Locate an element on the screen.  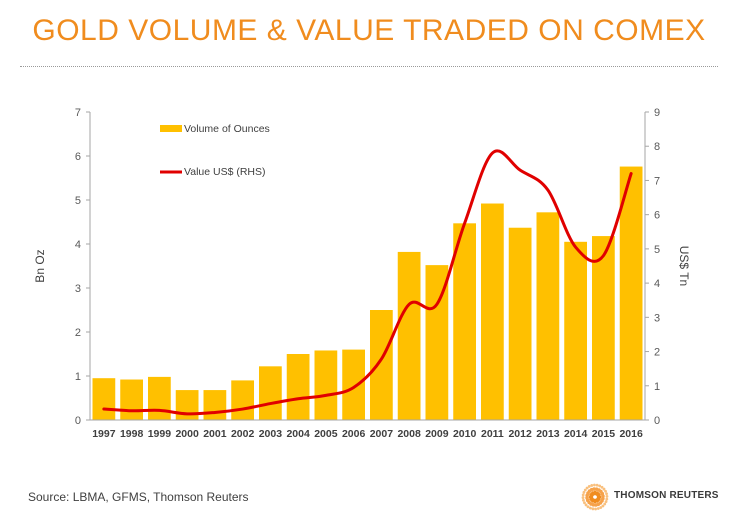
right-tick-label: 8 is located at coordinates (657, 147).